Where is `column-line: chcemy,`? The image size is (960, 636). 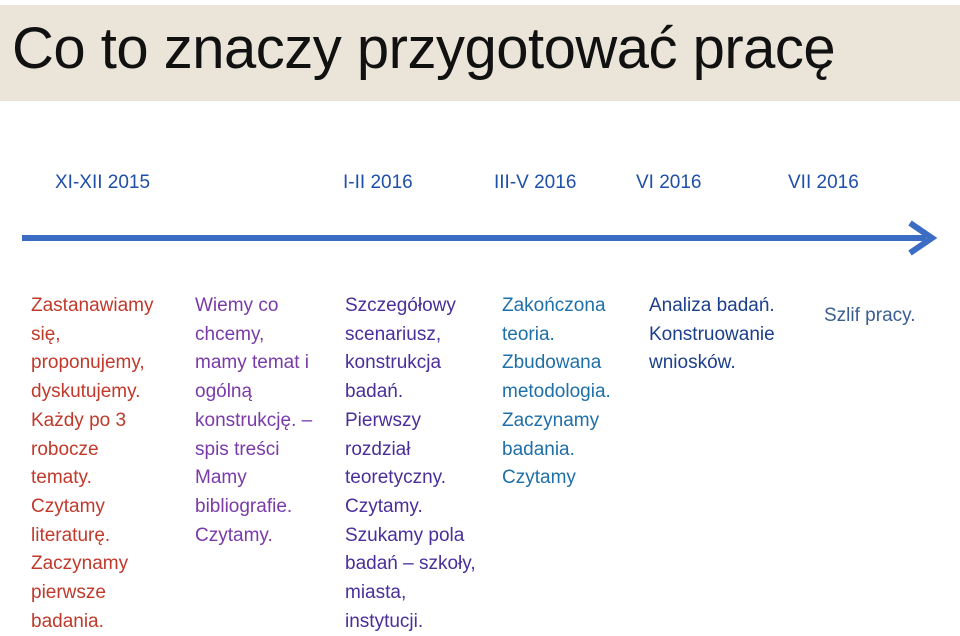
column-line: chcemy, is located at coordinates (230, 334).